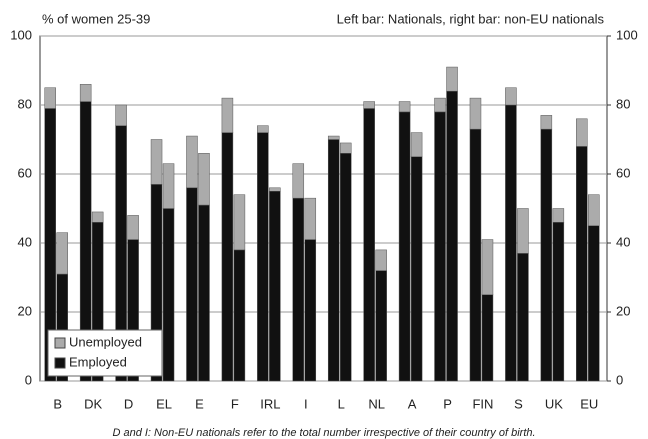  I want to click on x-tick-label: EL, so click(164, 403).